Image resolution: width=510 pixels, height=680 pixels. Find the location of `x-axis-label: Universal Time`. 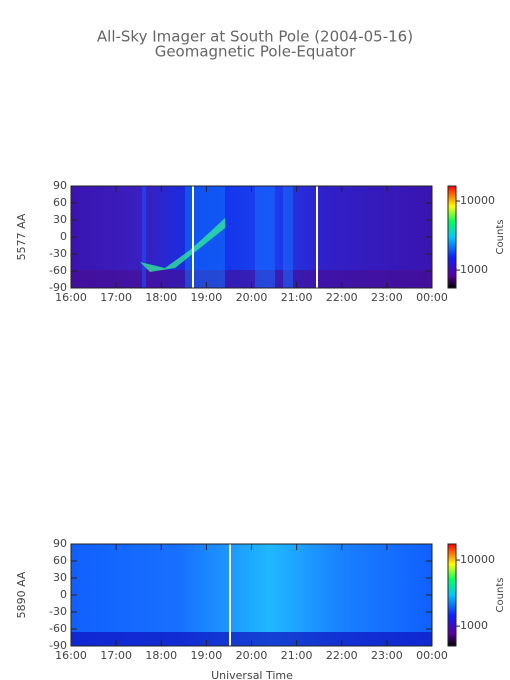

x-axis-label: Universal Time is located at coordinates (252, 674).